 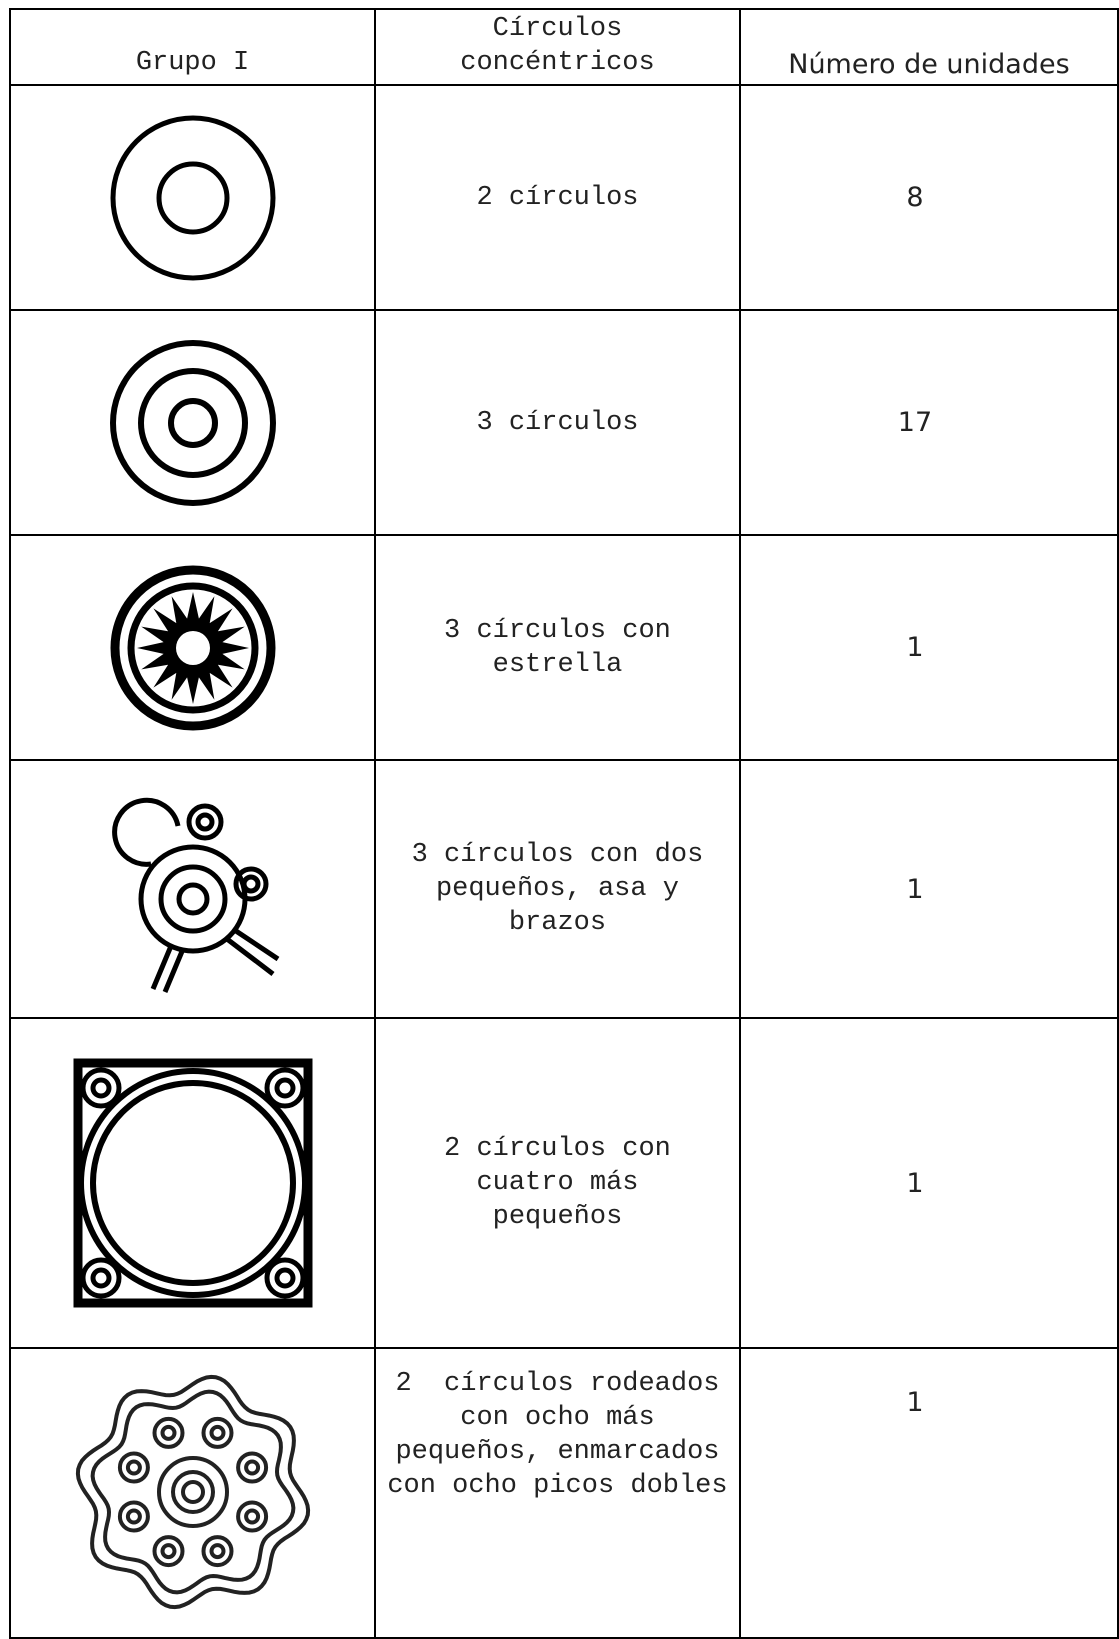 I want to click on description-cell: 2 círculos con cuatro más pequeños, so click(x=557, y=1183).